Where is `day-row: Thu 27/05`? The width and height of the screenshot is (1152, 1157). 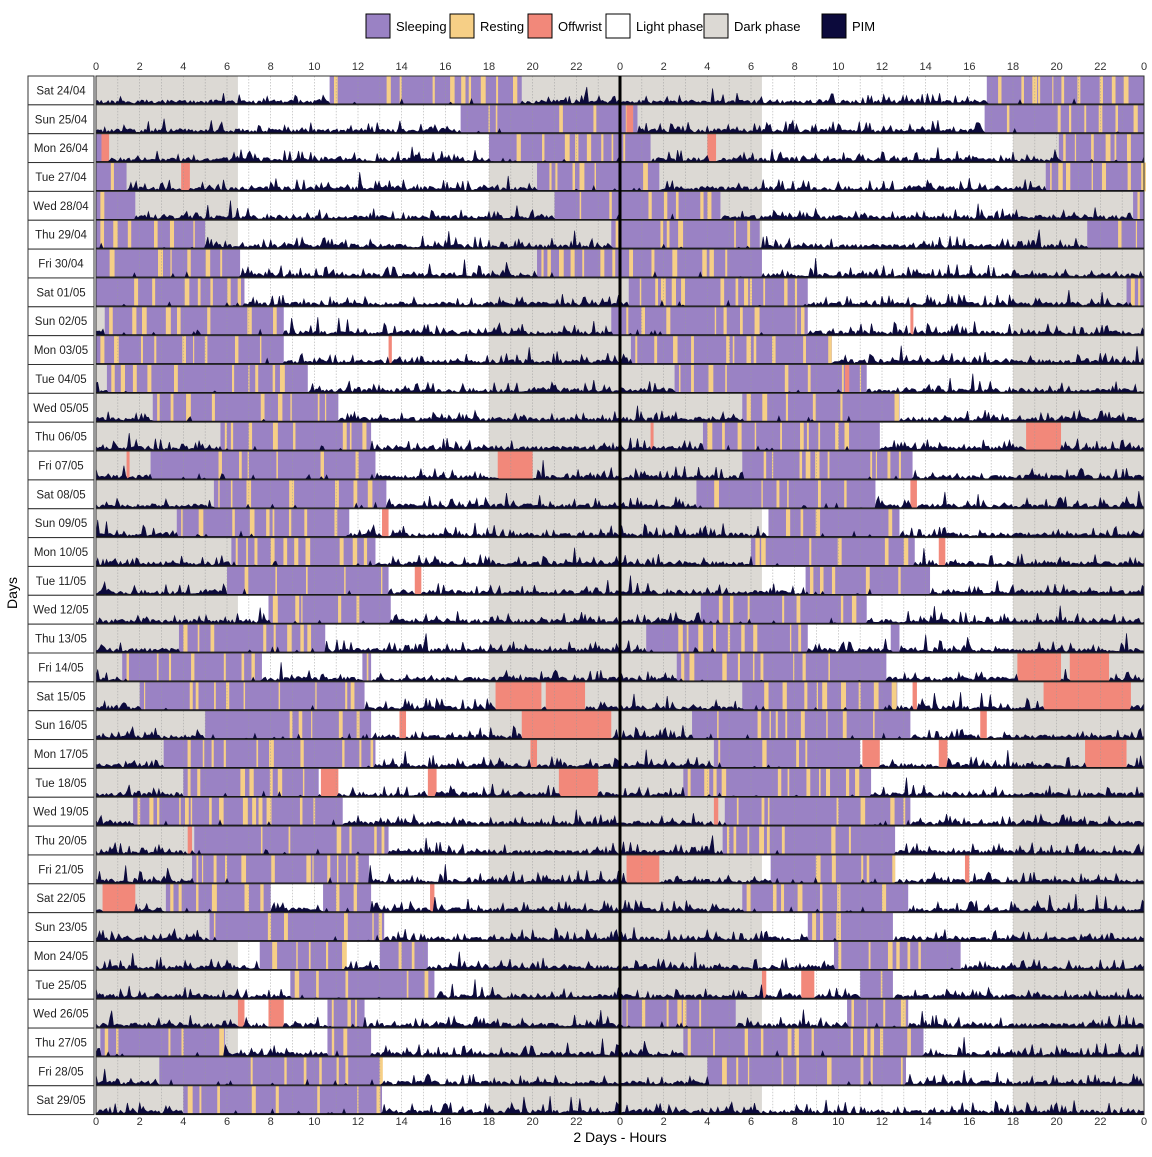 day-row: Thu 27/05 is located at coordinates (586, 1042).